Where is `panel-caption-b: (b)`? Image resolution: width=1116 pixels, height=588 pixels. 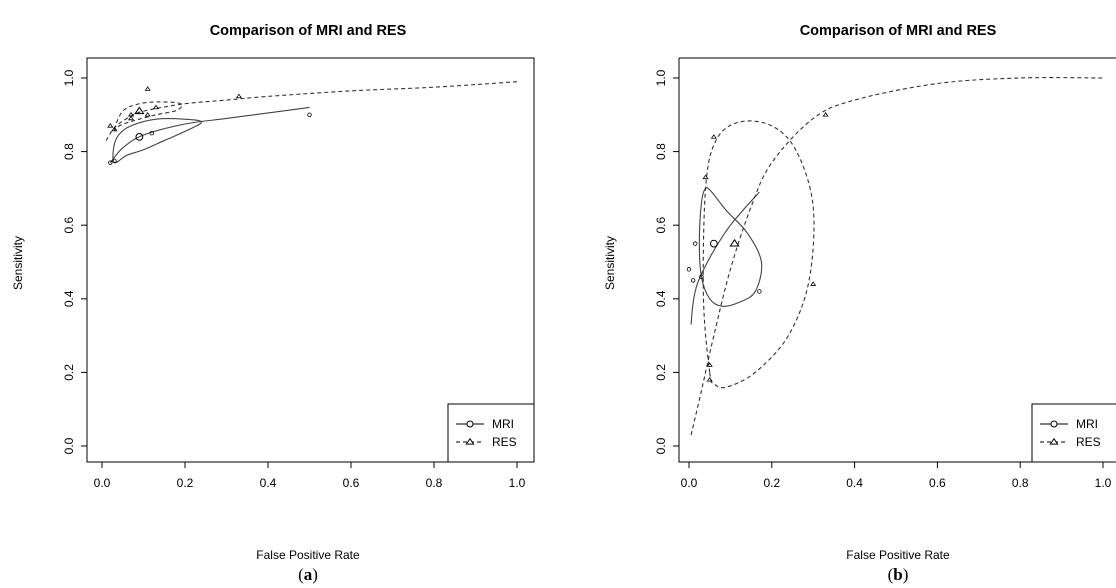 panel-caption-b: (b) is located at coordinates (898, 574).